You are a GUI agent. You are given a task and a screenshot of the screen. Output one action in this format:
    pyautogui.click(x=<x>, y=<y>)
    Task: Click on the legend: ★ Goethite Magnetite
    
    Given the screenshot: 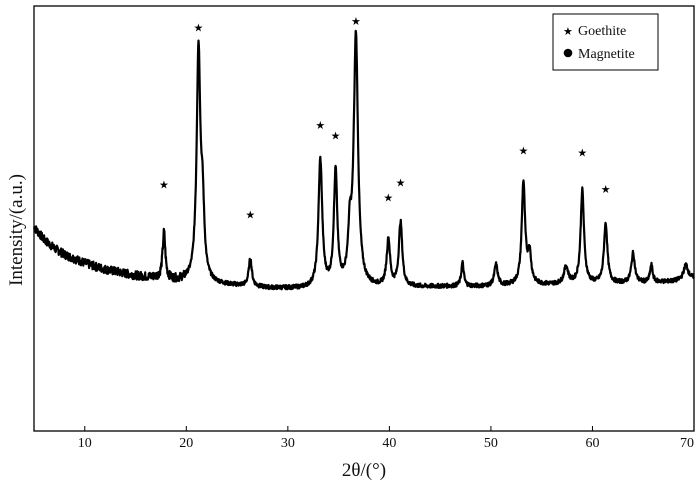 What is the action you would take?
    pyautogui.click(x=605, y=42)
    